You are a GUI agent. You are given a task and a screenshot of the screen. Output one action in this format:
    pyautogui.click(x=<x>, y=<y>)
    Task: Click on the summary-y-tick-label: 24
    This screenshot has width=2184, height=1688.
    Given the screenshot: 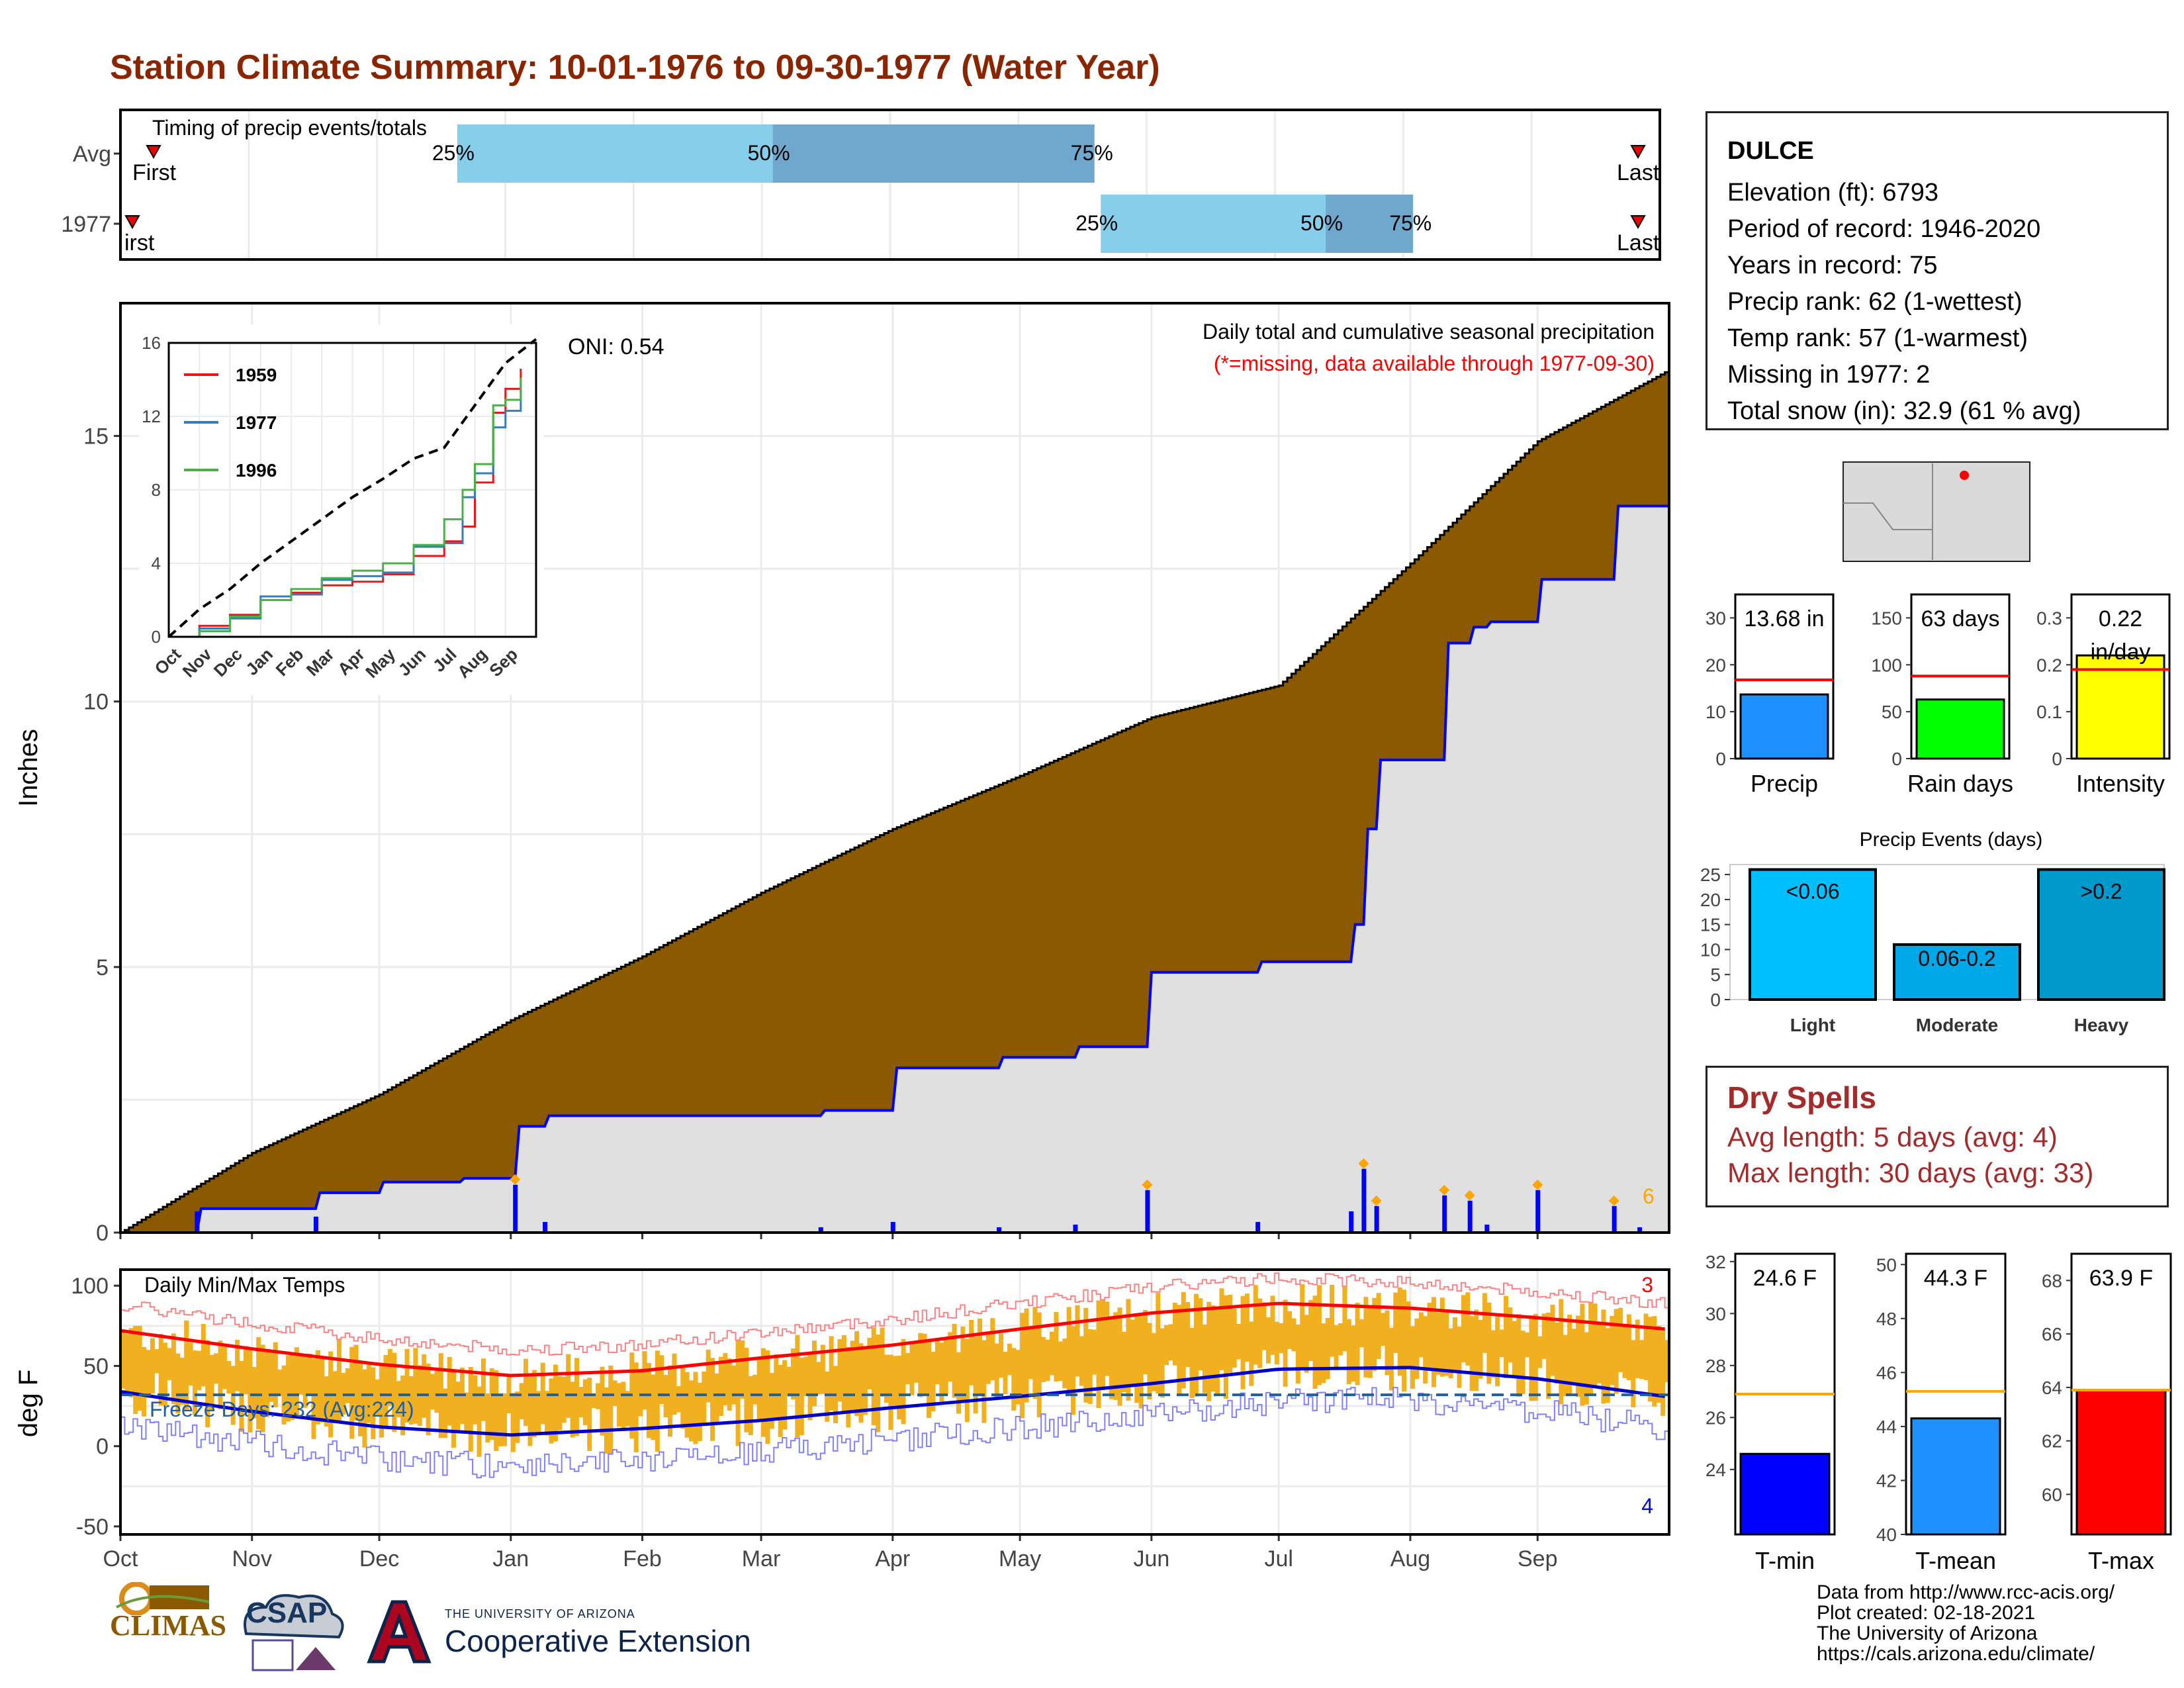 What is the action you would take?
    pyautogui.click(x=1716, y=1470)
    